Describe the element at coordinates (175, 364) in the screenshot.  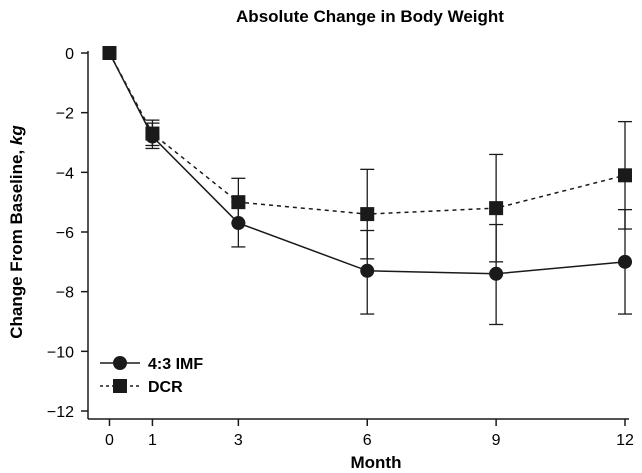
I see `legend-label-imf: 4:3 IMF` at that location.